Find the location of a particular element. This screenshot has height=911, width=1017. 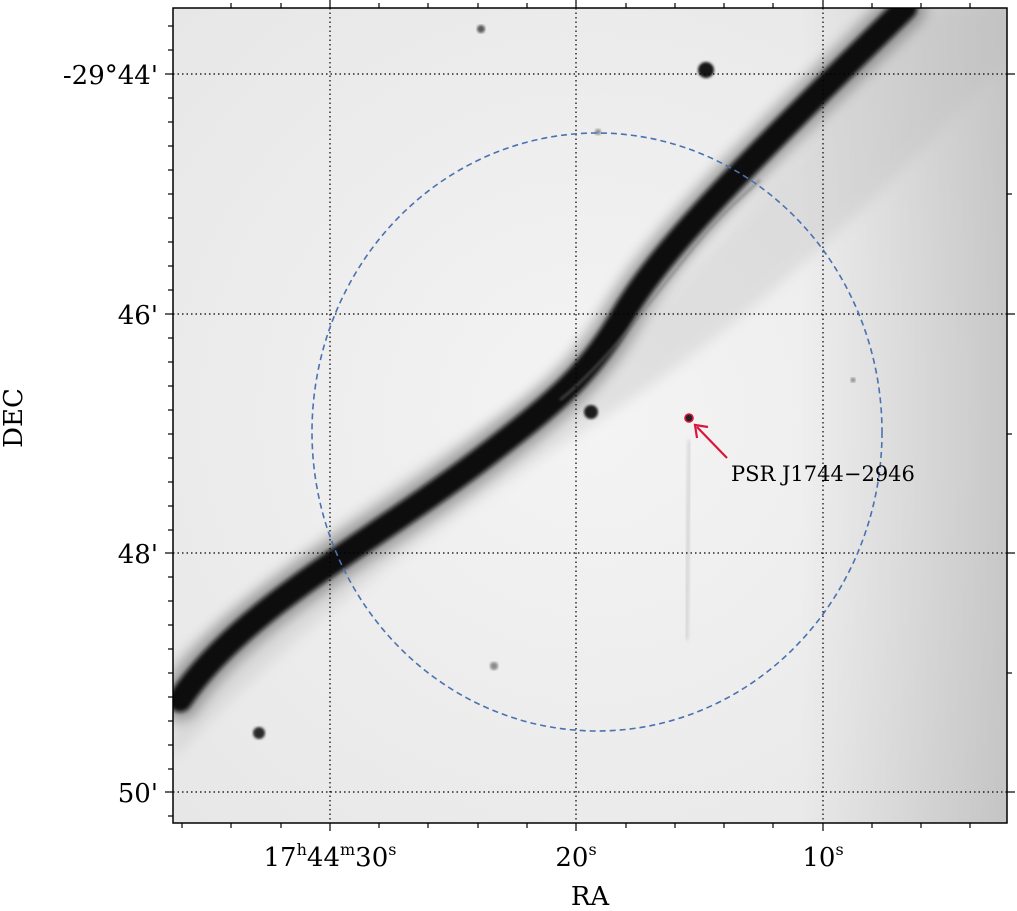

pulsar-arrowhead is located at coordinates (701, 431).